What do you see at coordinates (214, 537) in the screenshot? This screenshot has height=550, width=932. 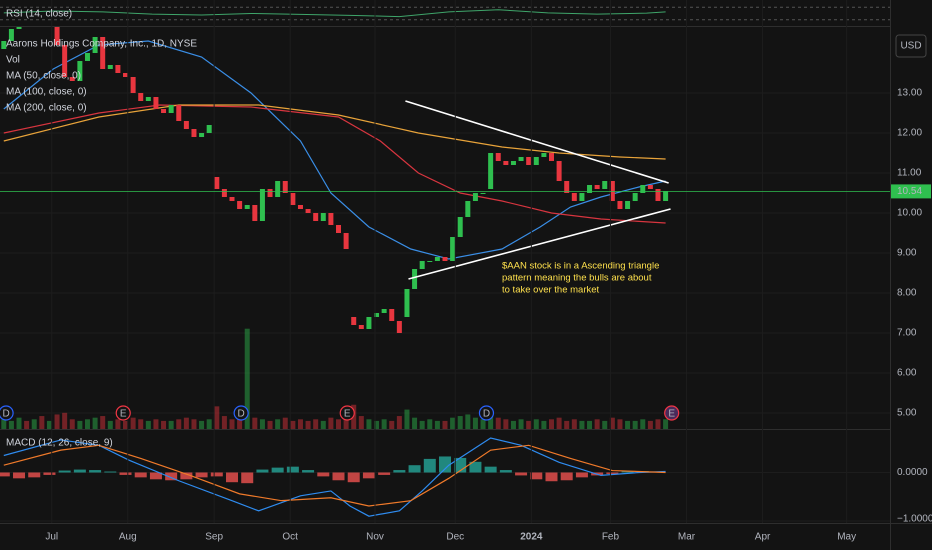 I see `x-tick-label: Sep` at bounding box center [214, 537].